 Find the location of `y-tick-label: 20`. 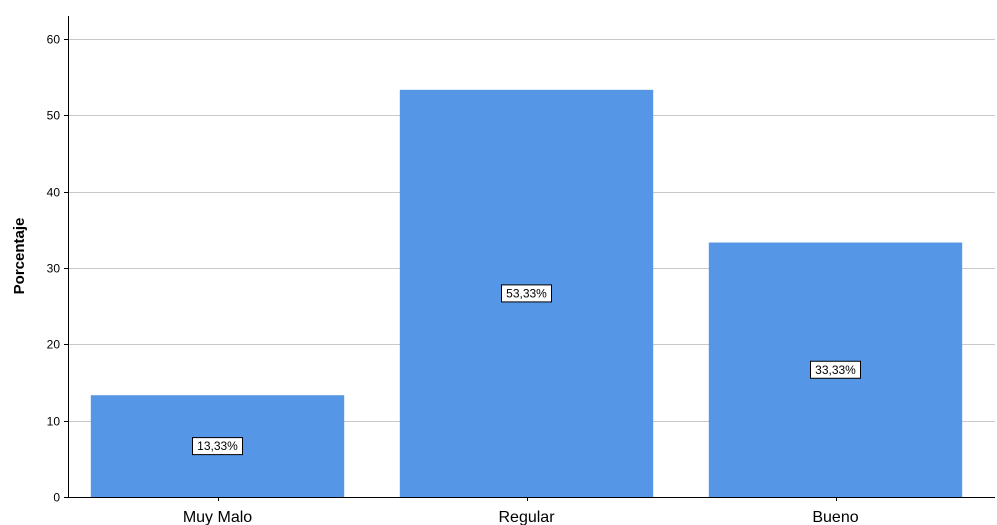

y-tick-label: 20 is located at coordinates (54, 345).